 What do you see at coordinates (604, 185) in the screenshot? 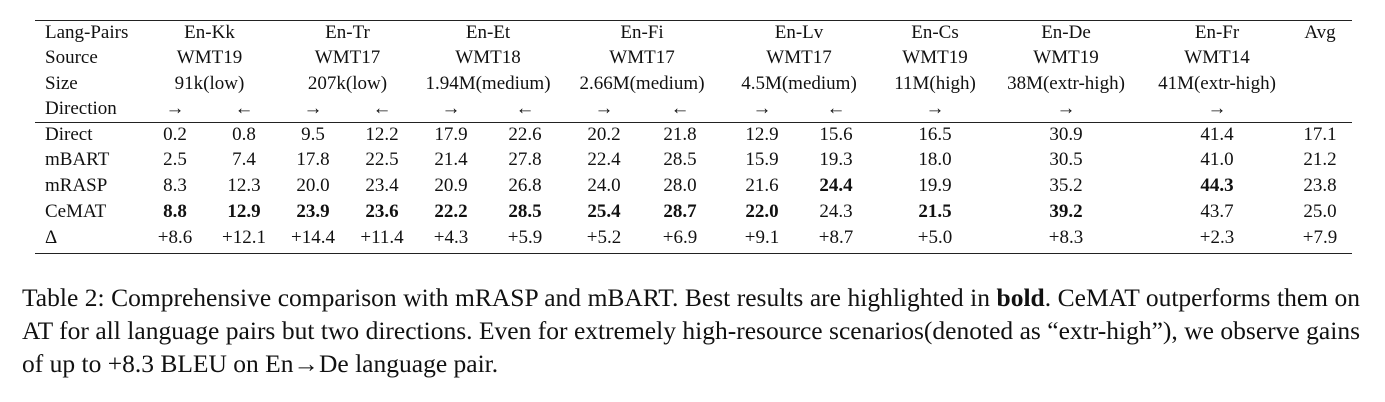
I see `cell: 24.0` at bounding box center [604, 185].